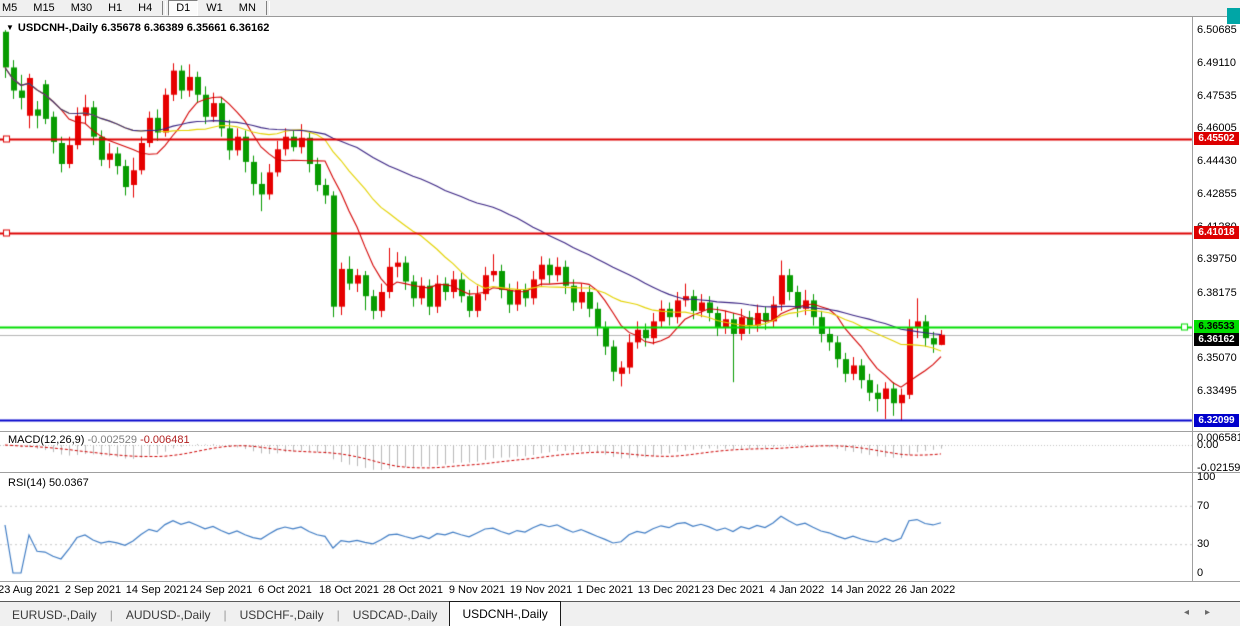 The height and width of the screenshot is (626, 1240). Describe the element at coordinates (93, 590) in the screenshot. I see `date-tick: 2 Sep 2021` at that location.